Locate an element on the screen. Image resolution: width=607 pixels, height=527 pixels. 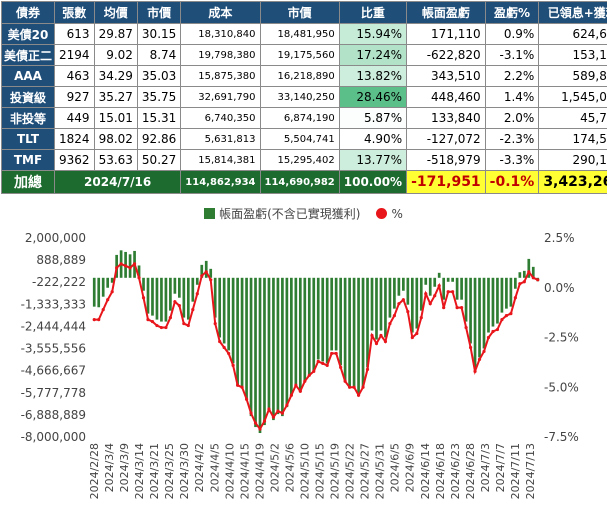
row-cost: 32,691,790 is located at coordinates (220, 97).